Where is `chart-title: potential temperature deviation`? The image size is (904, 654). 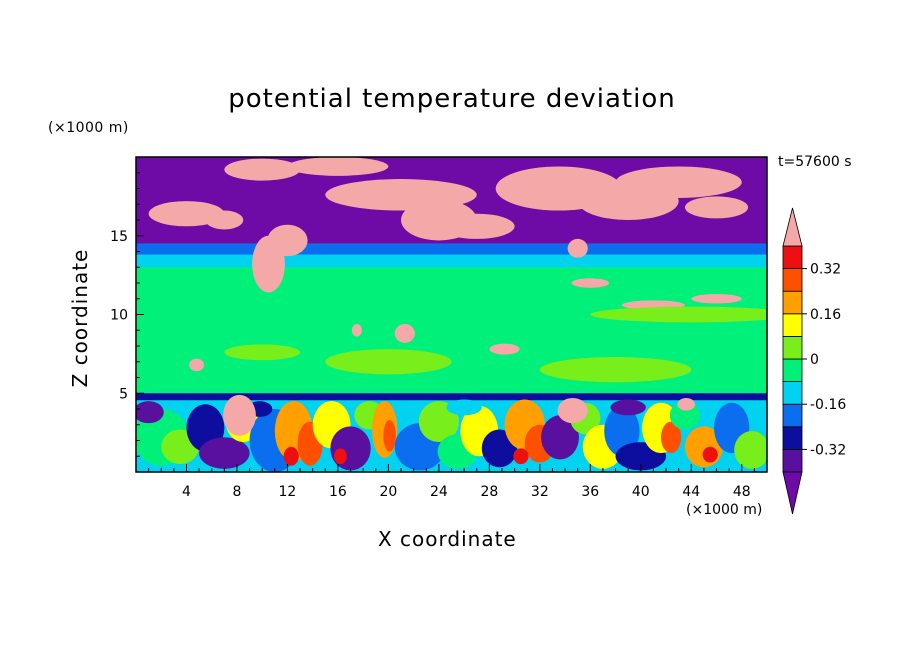
chart-title: potential temperature deviation is located at coordinates (452, 99).